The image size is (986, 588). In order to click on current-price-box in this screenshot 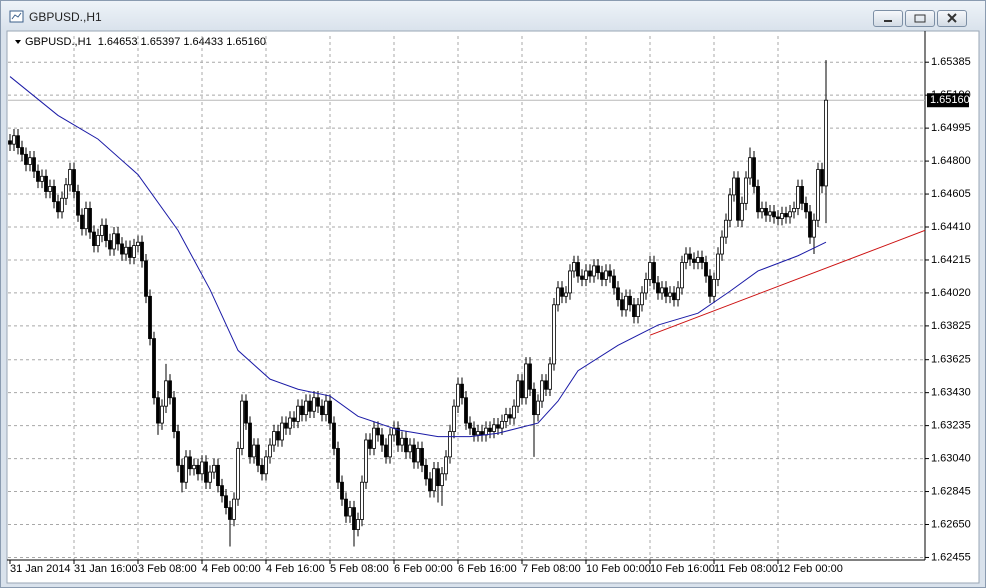, I will do `click(948, 100)`.